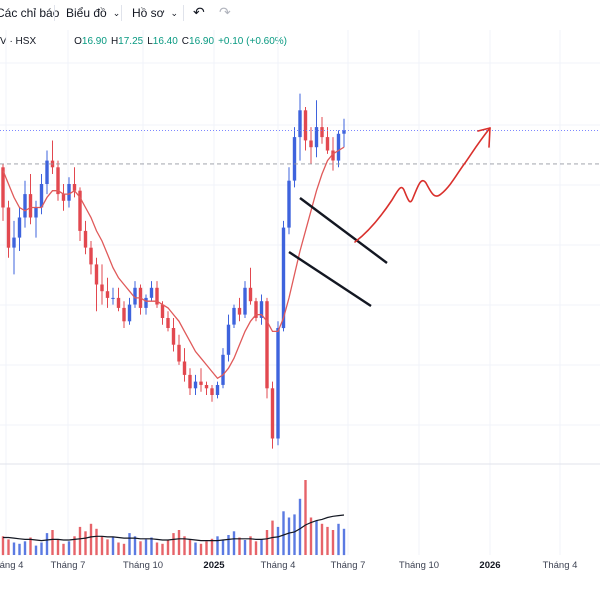 Image resolution: width=600 pixels, height=600 pixels. I want to click on change-value: +0.10 (+0.60%), so click(252, 41).